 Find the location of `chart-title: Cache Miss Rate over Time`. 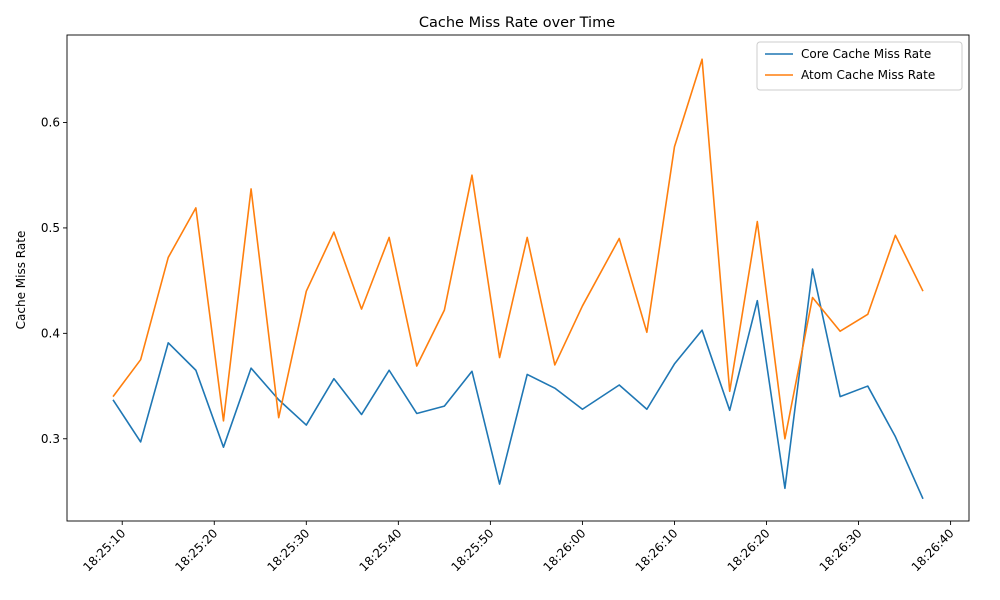

chart-title: Cache Miss Rate over Time is located at coordinates (517, 23).